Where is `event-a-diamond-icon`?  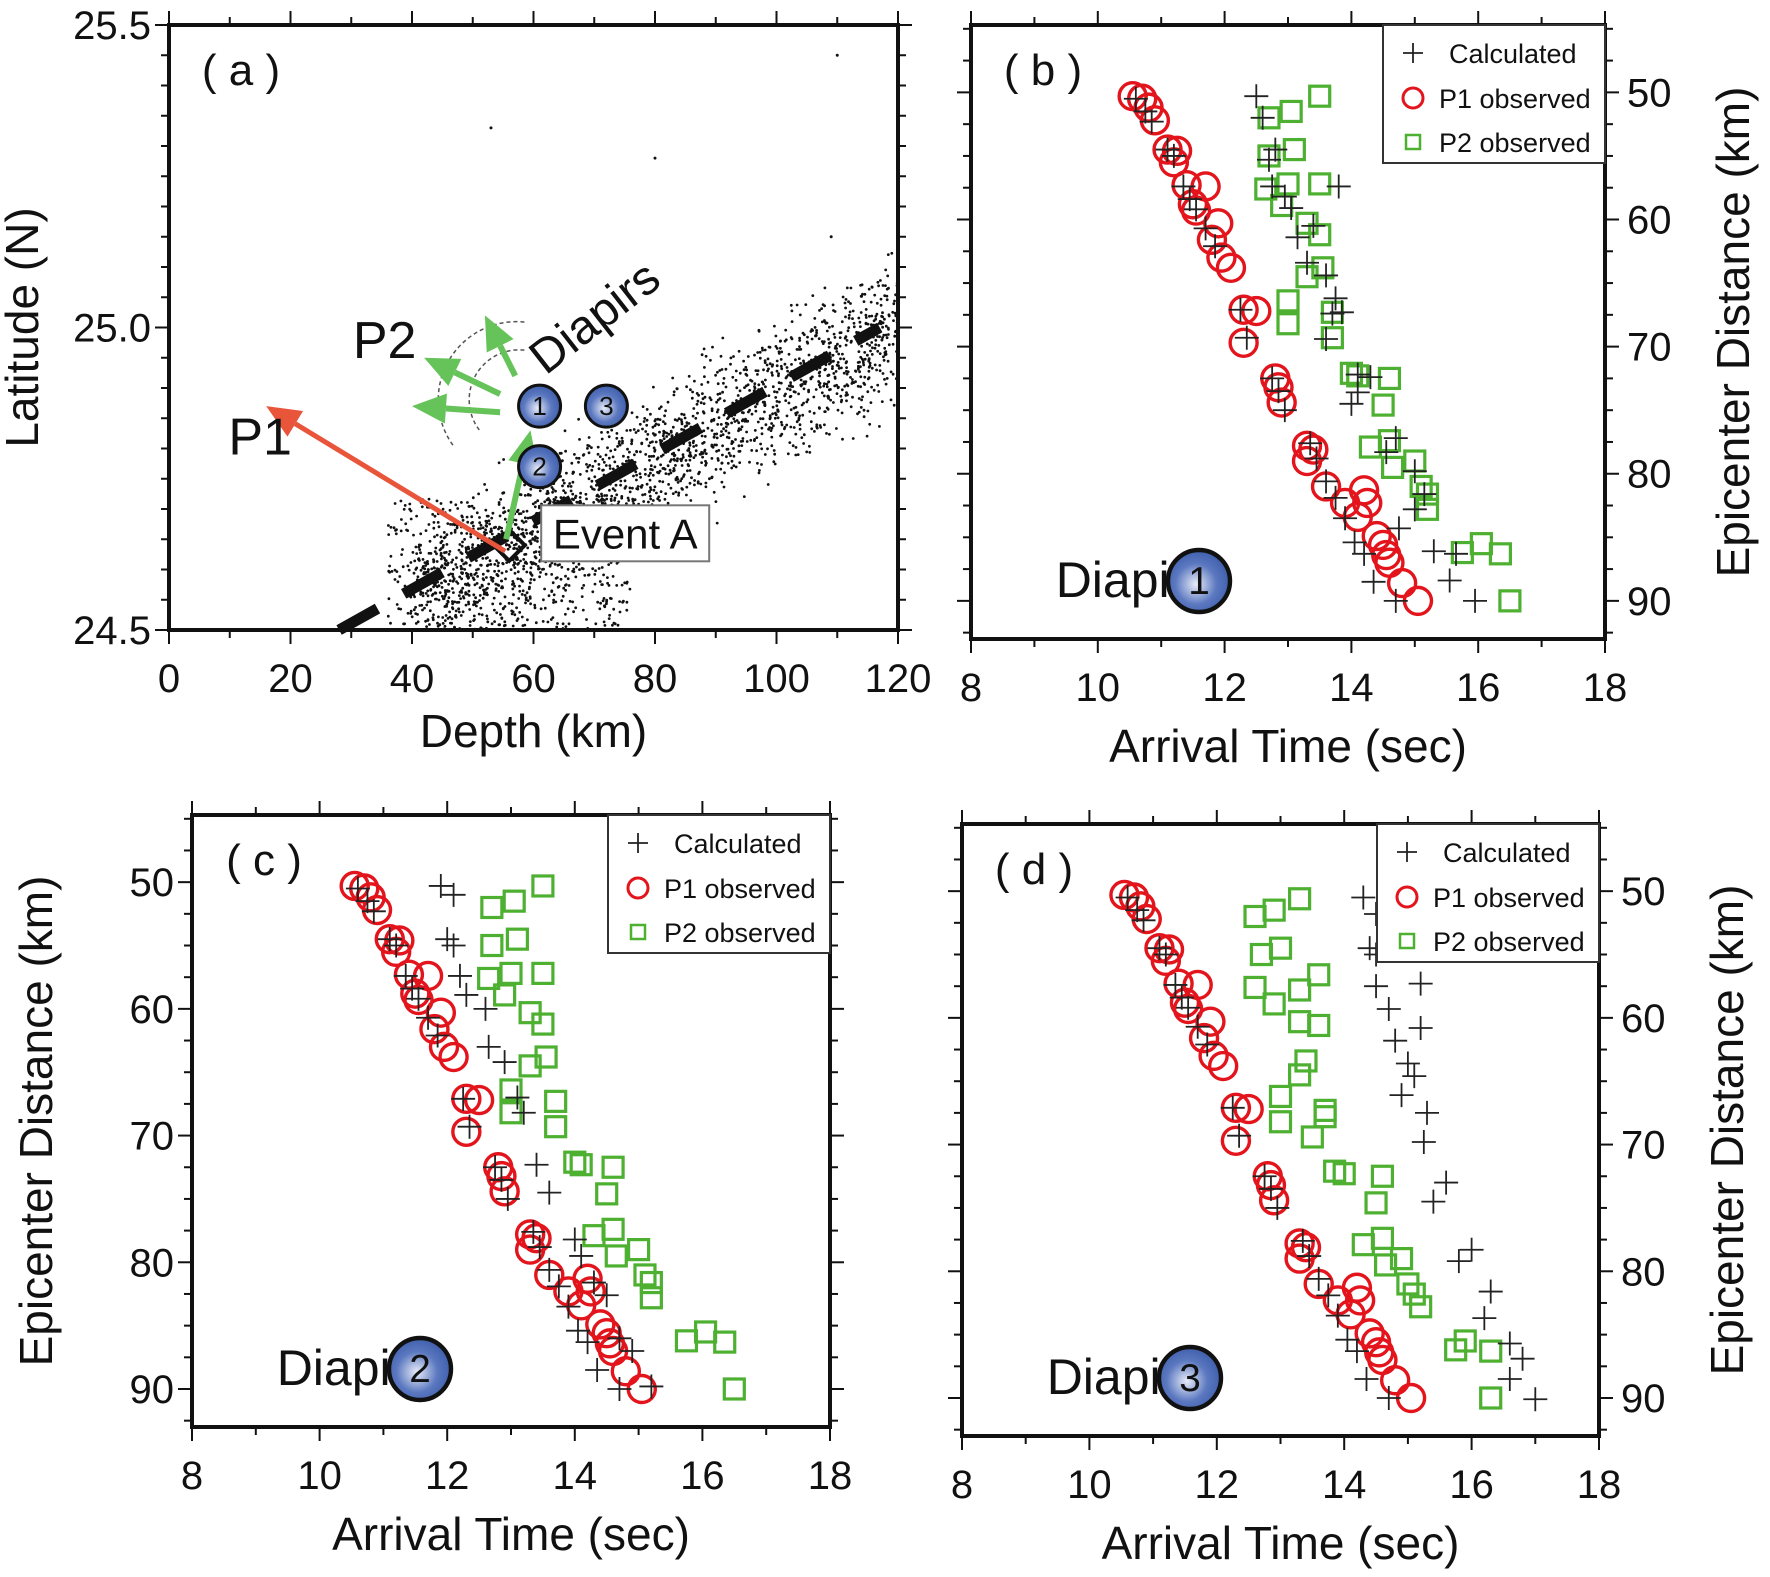 event-a-diamond-icon is located at coordinates (509, 545).